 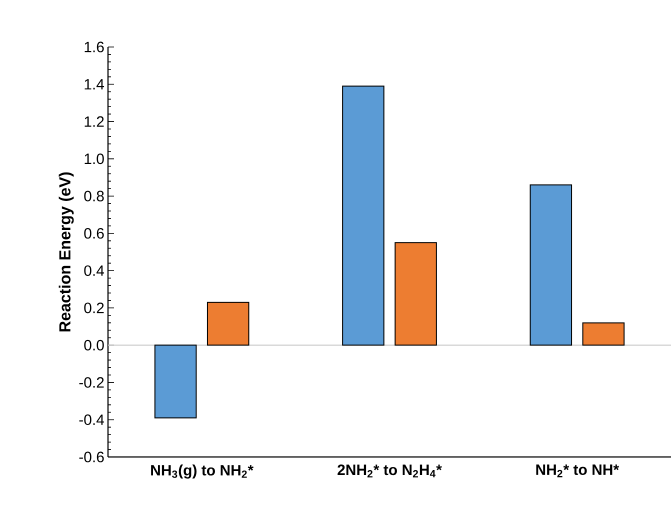 What do you see at coordinates (94, 345) in the screenshot?
I see `y-tick-label: 0.0` at bounding box center [94, 345].